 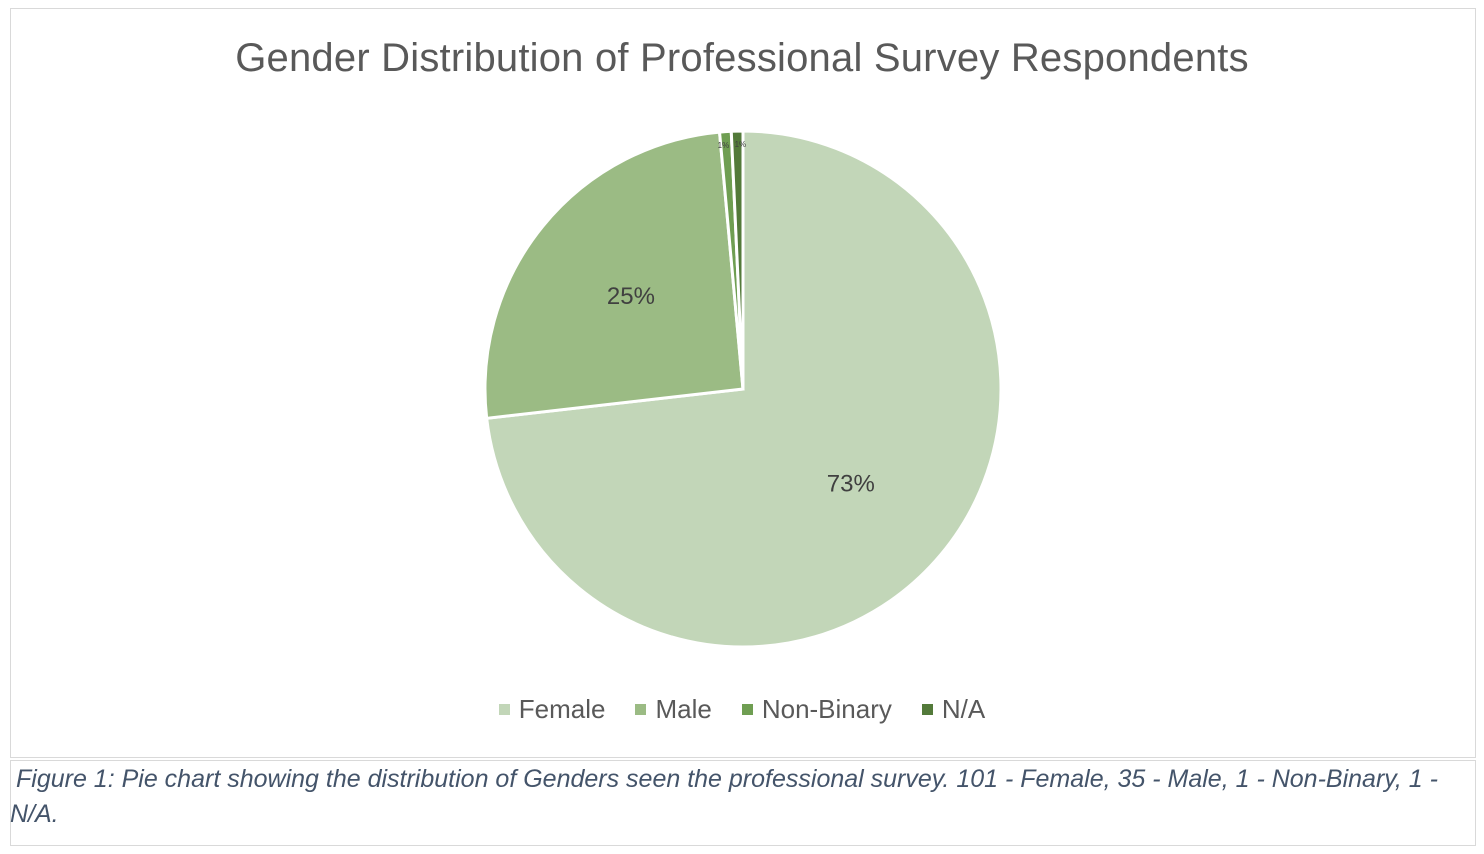 I want to click on legend-item-n-a: N/A, so click(x=953, y=709).